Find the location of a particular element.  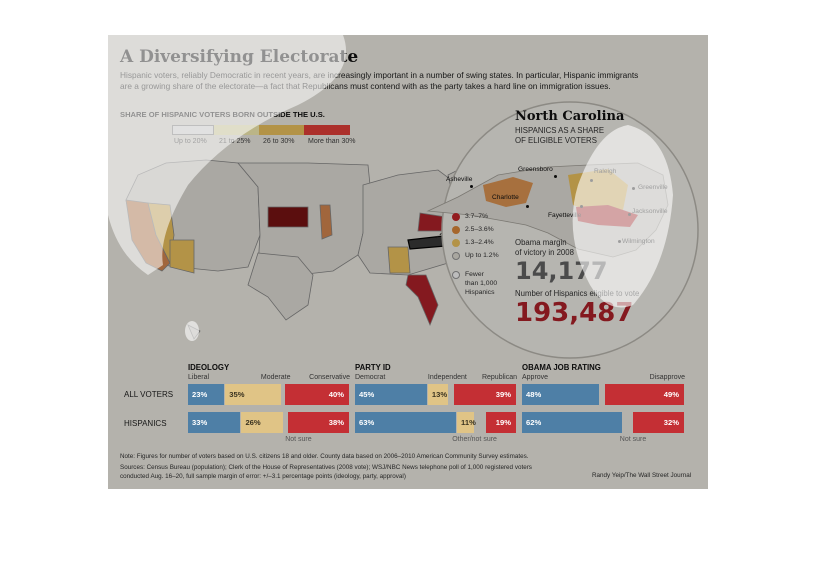

bar-segment: 49% is located at coordinates (644, 394).